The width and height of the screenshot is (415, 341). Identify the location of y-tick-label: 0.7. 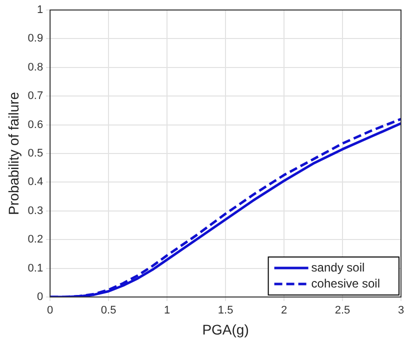
(36, 96).